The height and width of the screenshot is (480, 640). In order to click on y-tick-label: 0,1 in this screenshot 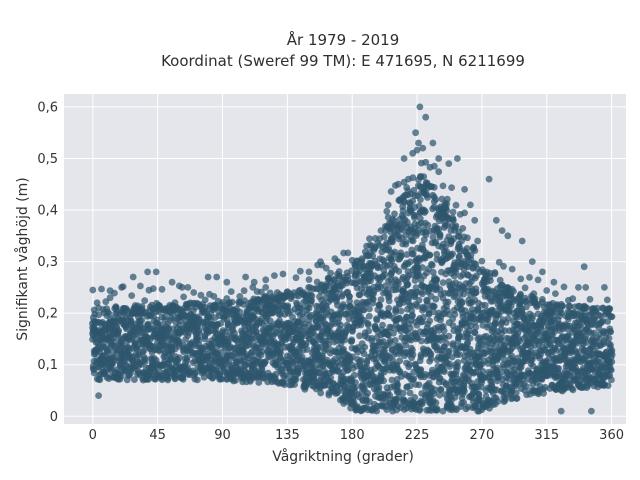, I will do `click(47, 365)`.